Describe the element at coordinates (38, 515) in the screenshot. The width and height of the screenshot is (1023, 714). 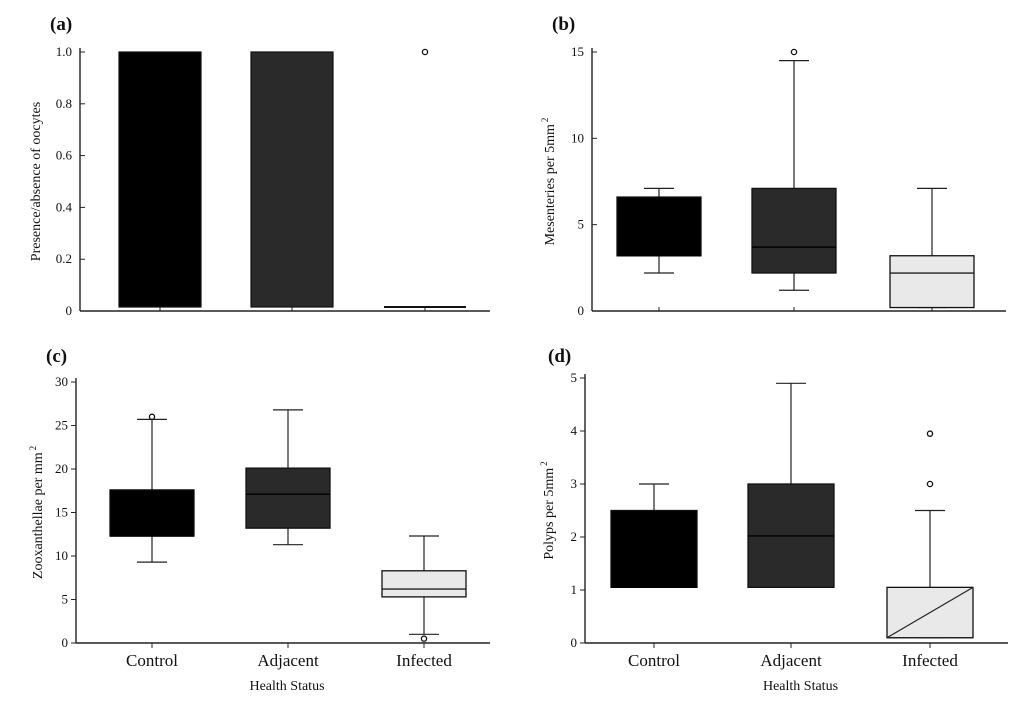
I see `y-axis-label-text: Zooxanthellae per mm` at that location.